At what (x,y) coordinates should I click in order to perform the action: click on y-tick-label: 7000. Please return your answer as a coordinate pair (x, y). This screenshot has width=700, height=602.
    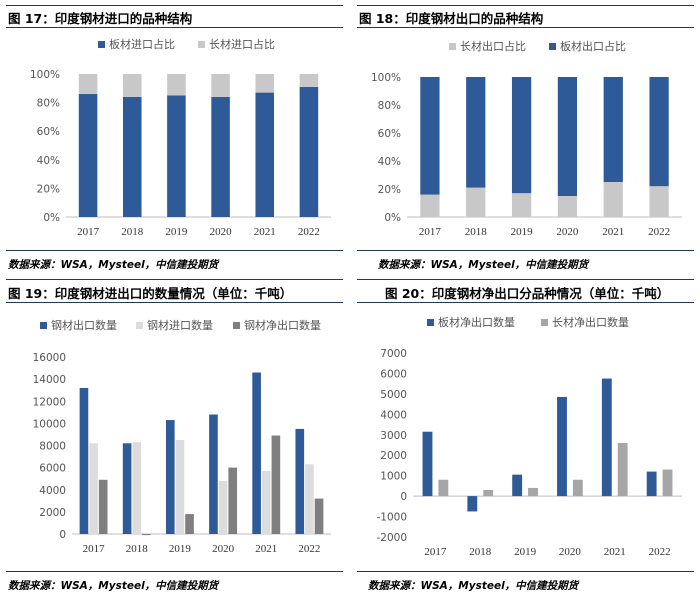
    Looking at the image, I should click on (393, 354).